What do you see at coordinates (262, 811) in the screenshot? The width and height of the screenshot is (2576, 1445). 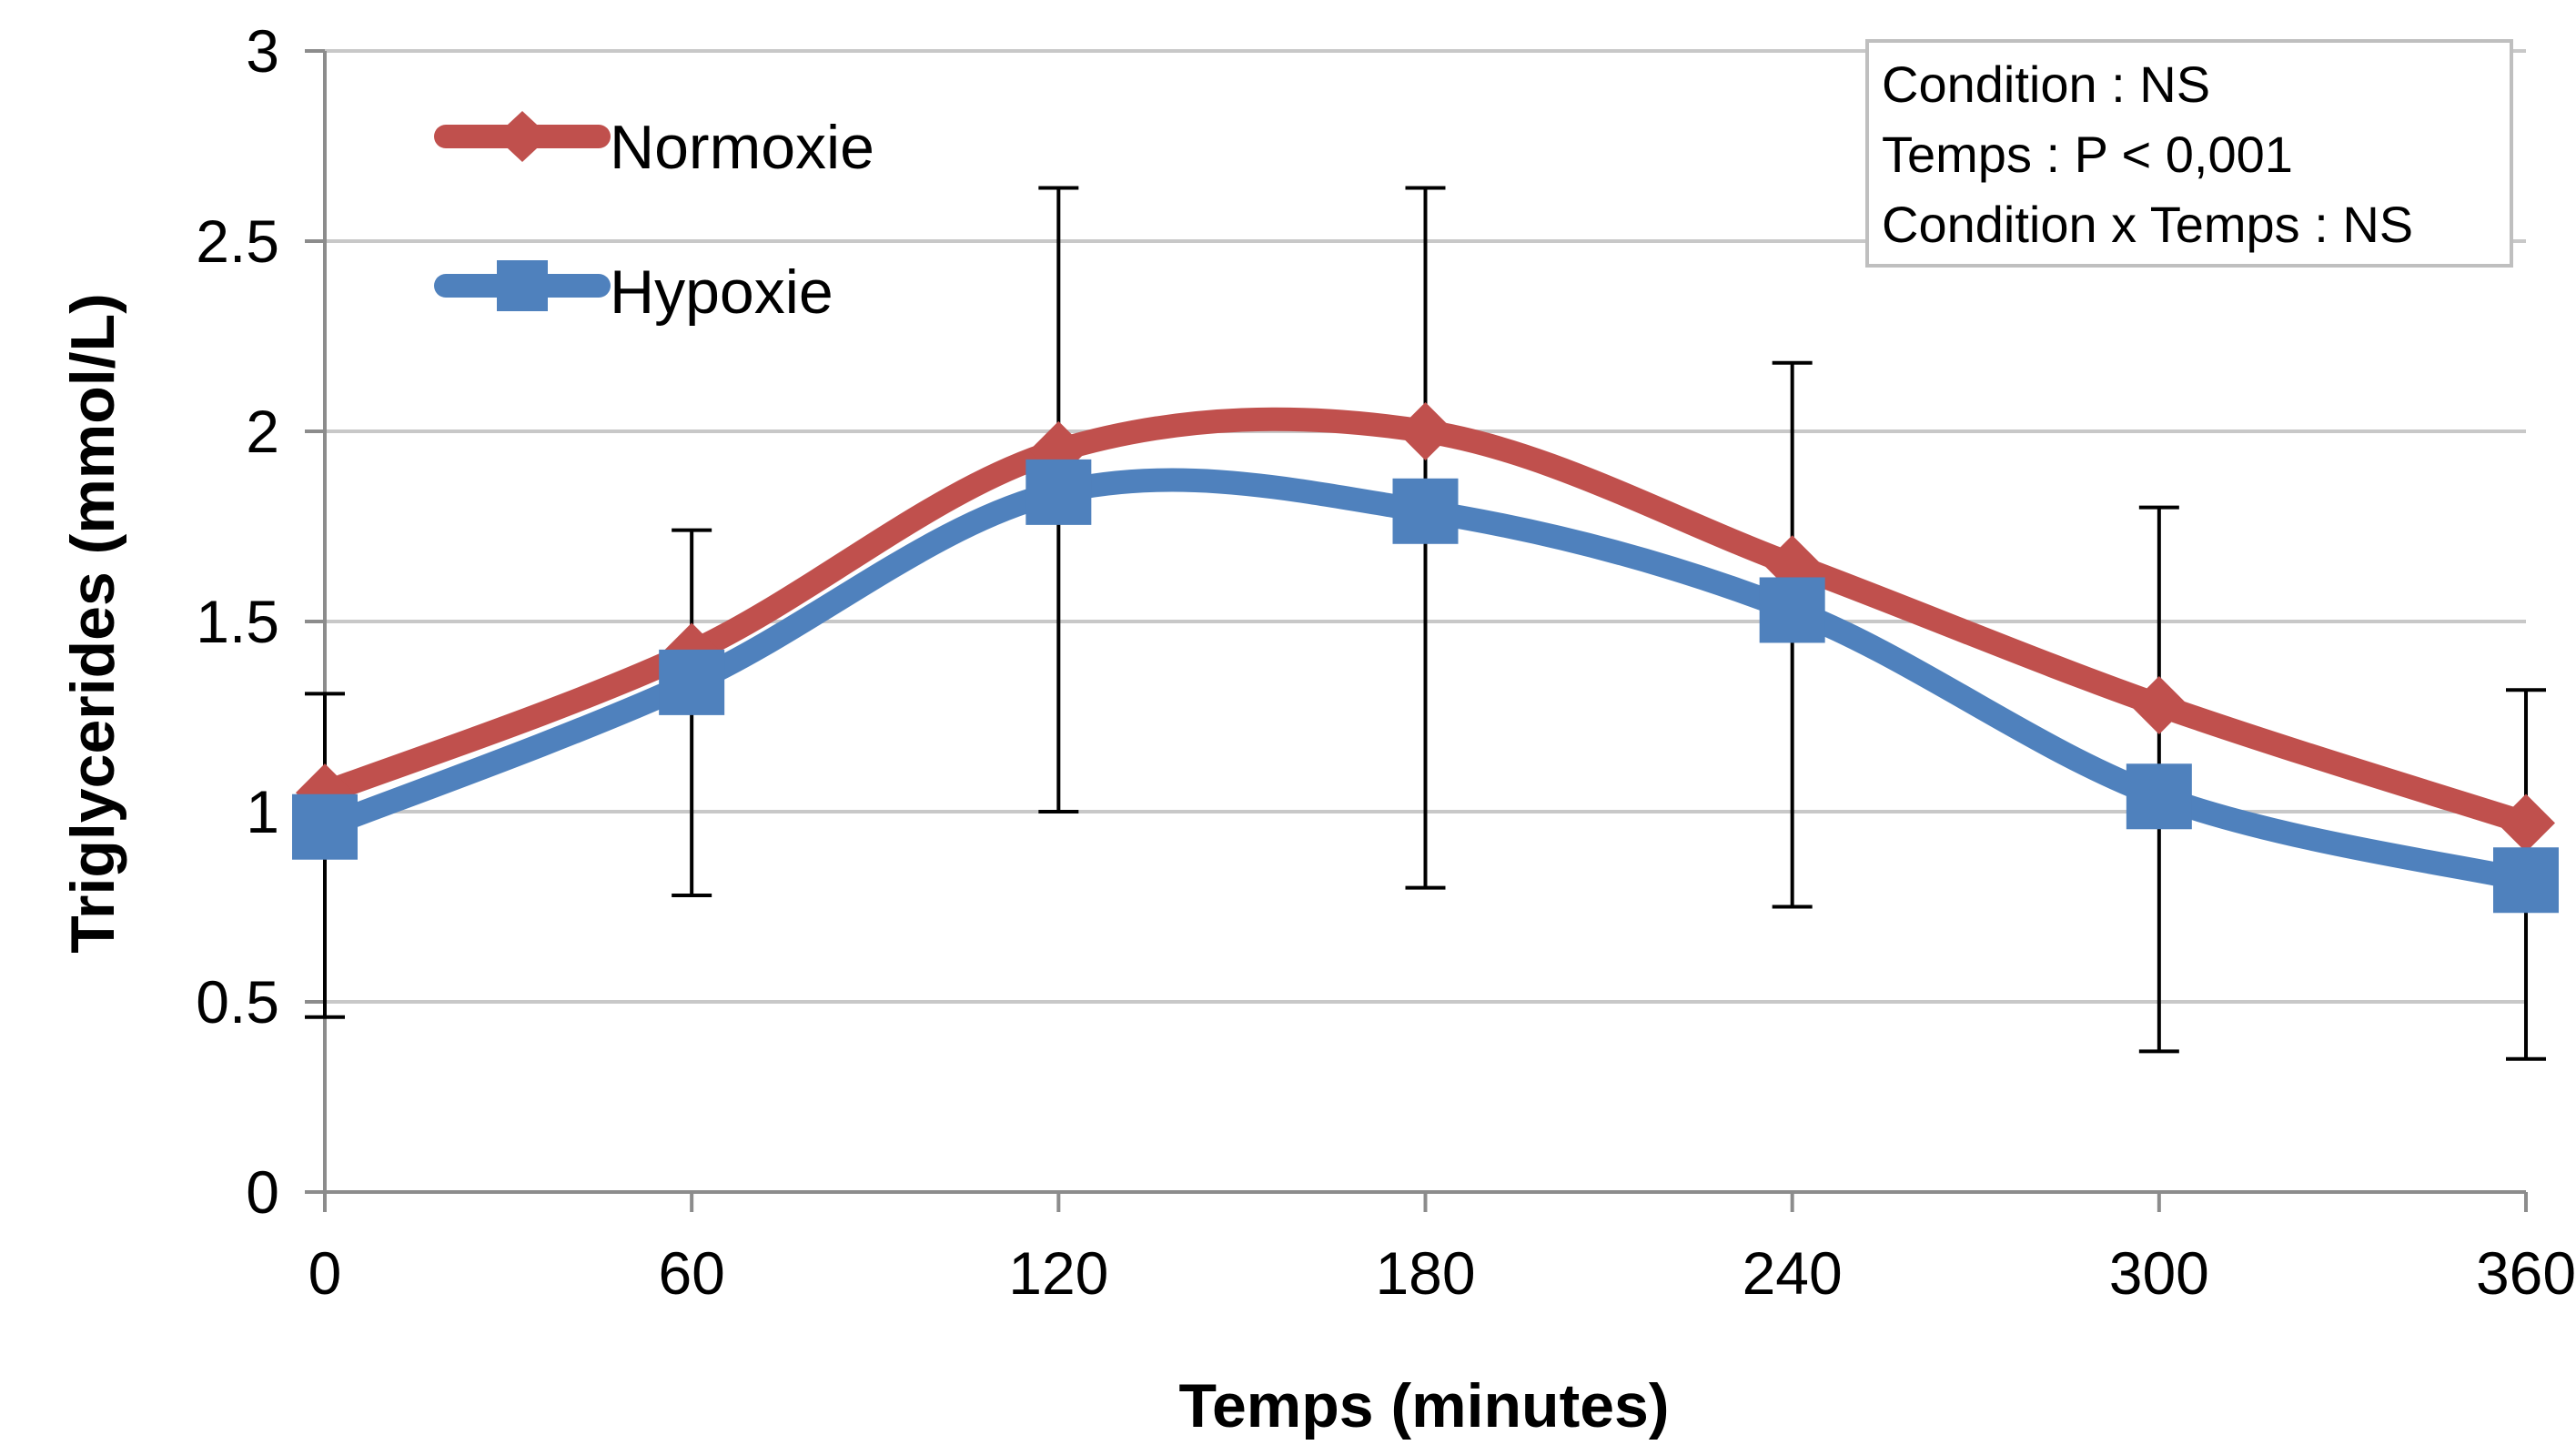 I see `y-tick-label-2: 1` at bounding box center [262, 811].